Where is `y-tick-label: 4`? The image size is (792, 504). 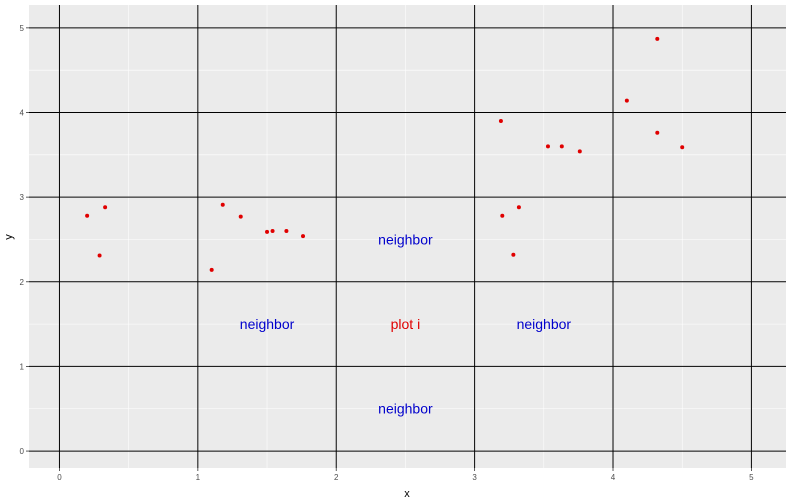
y-tick-label: 4 is located at coordinates (22, 112).